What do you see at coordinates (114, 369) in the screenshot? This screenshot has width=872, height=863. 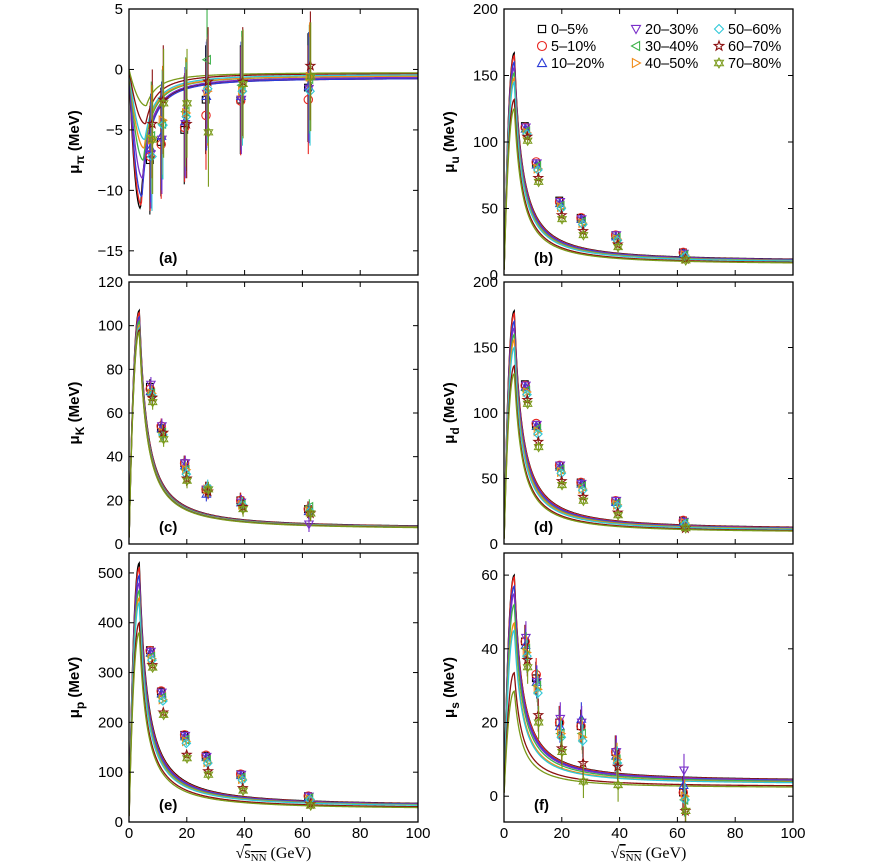 I see `y-tick-label: 80` at bounding box center [114, 369].